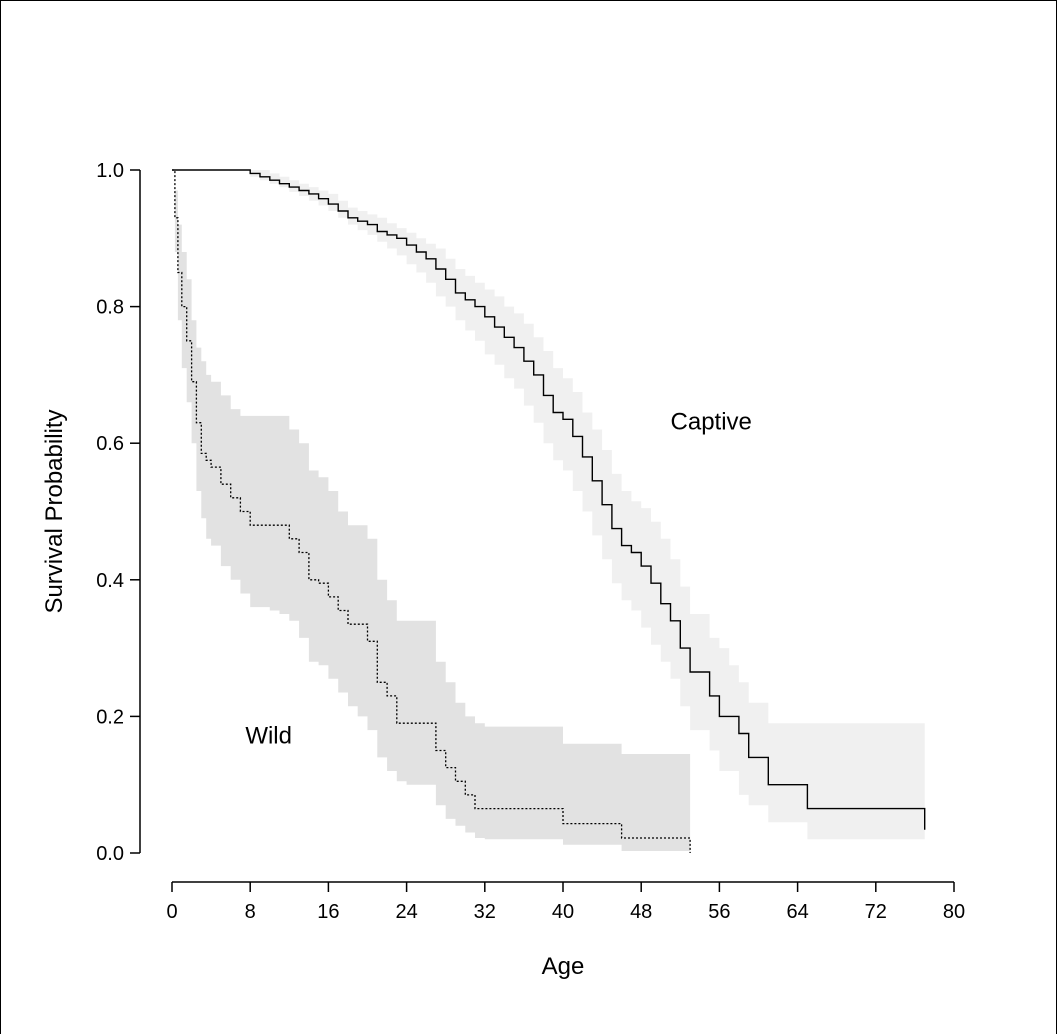 This screenshot has width=1057, height=1034. Describe the element at coordinates (268, 736) in the screenshot. I see `annotation-wild: Wild` at that location.